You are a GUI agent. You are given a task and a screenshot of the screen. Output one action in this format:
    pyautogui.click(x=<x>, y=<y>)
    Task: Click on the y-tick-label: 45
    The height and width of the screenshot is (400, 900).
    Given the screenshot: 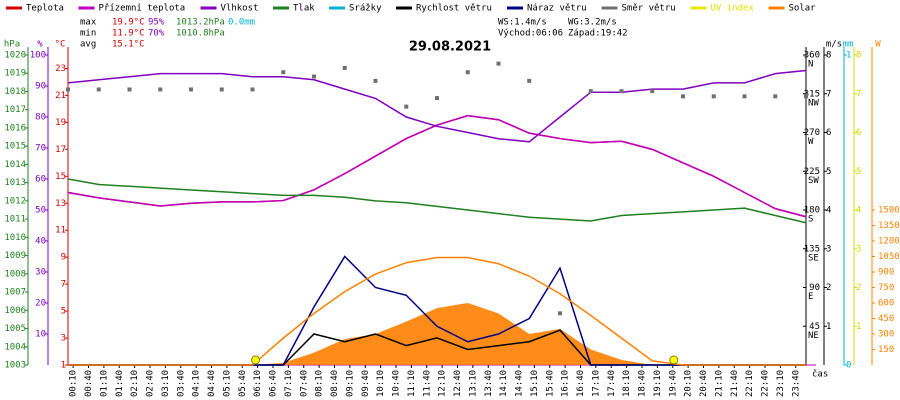 What is the action you would take?
    pyautogui.click(x=814, y=327)
    